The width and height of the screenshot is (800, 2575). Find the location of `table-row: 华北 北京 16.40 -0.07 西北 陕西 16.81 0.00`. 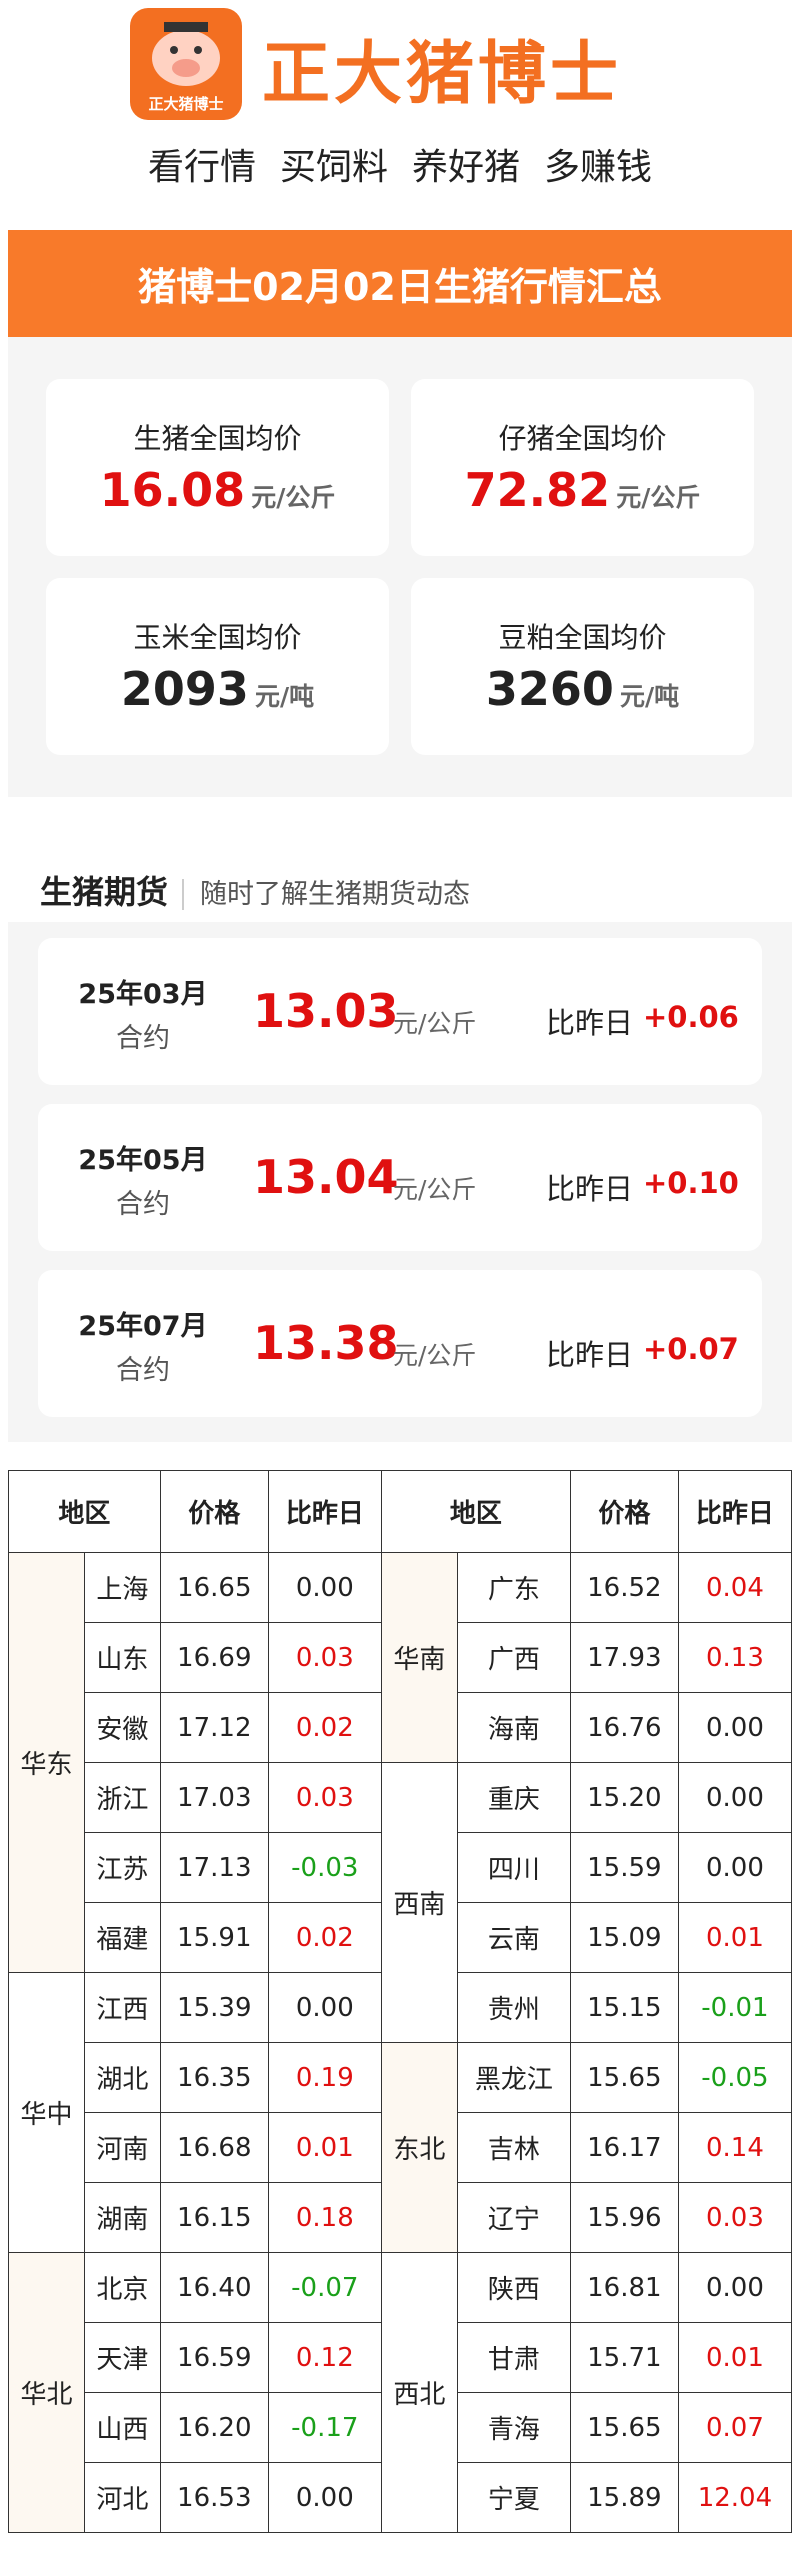

table-row: 华北 北京 16.40 -0.07 西北 陕西 16.81 0.00 is located at coordinates (400, 2392).